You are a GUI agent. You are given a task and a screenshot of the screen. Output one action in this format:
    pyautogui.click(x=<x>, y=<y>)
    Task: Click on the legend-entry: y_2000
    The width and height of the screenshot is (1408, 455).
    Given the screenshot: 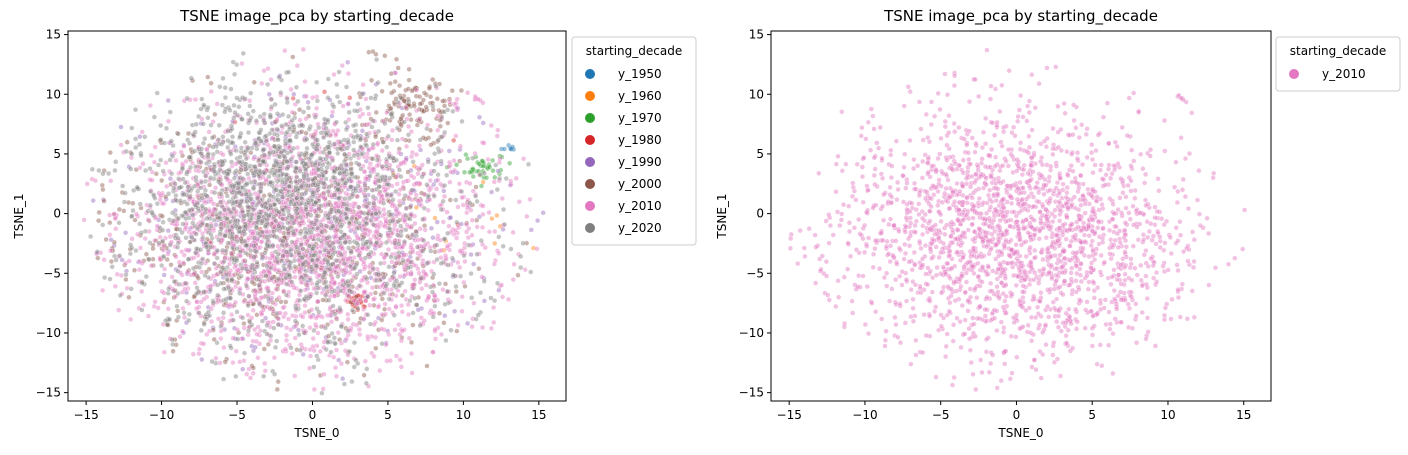 What is the action you would take?
    pyautogui.click(x=640, y=184)
    